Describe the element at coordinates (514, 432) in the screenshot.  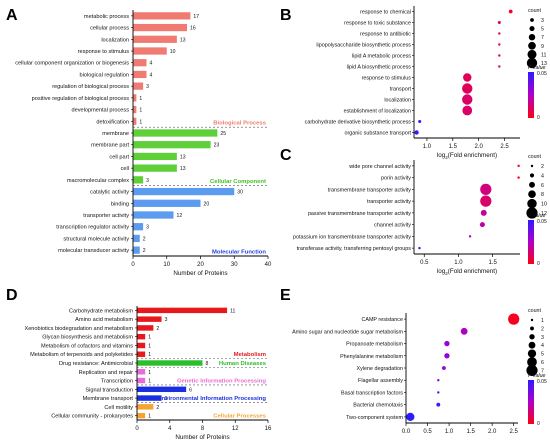
I see `x-tick-label: 2.5` at that location.